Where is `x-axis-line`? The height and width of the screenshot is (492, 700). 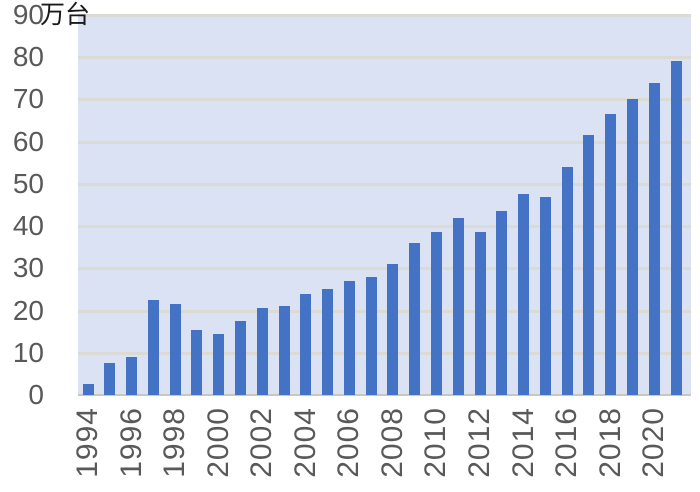 x-axis-line is located at coordinates (384, 395).